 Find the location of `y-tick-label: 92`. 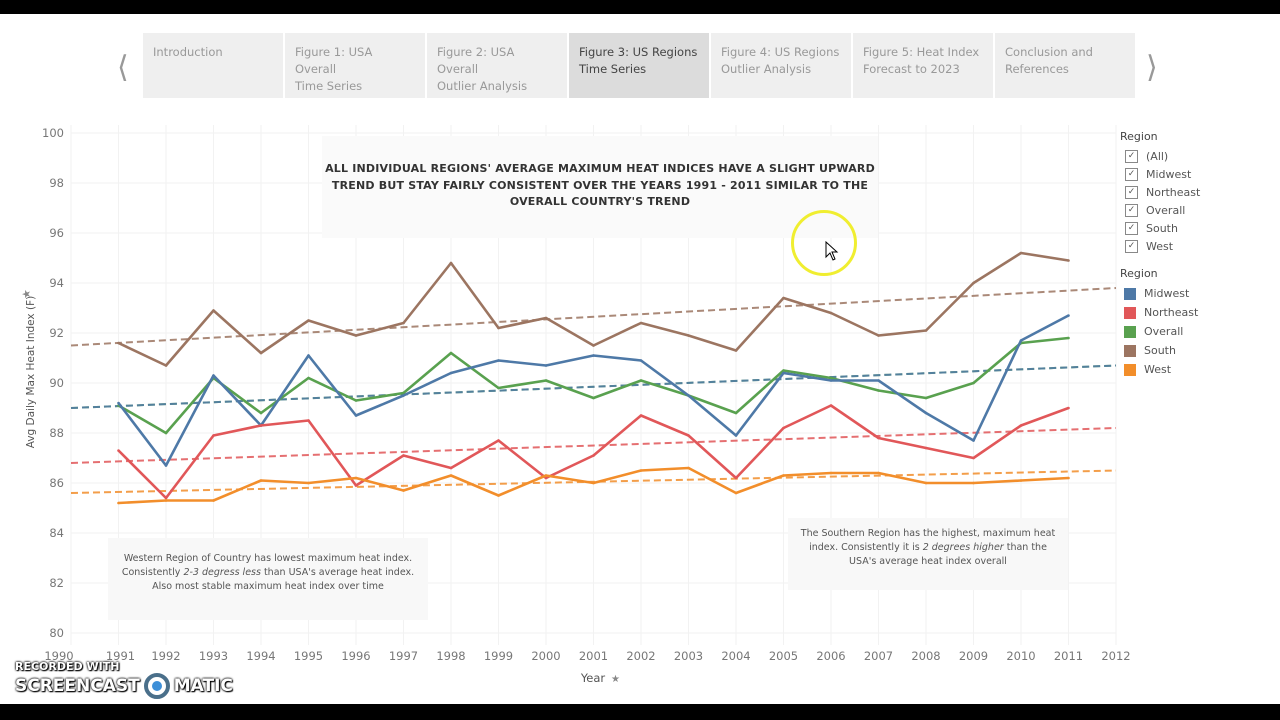

y-tick-label: 92 is located at coordinates (56, 333).